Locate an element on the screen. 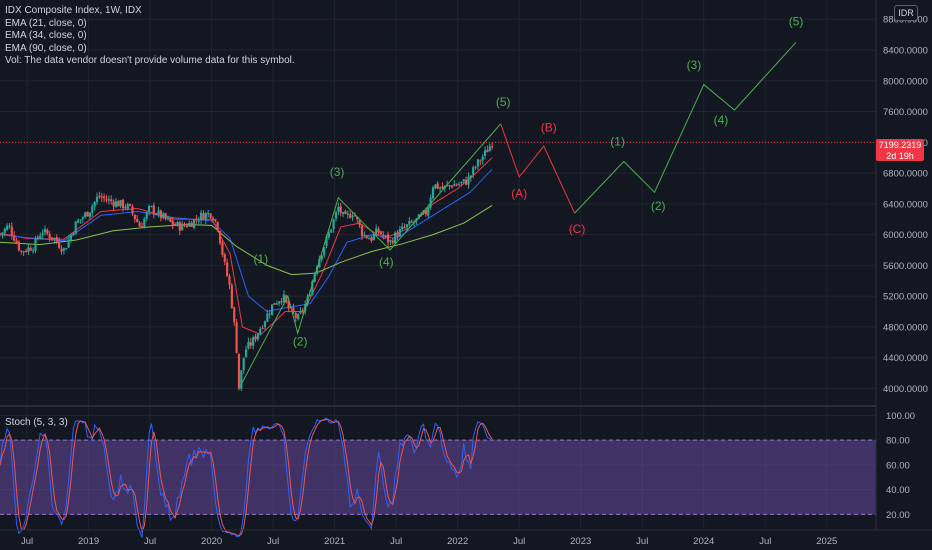  stoch-tick-label: 100.00 is located at coordinates (900, 416).